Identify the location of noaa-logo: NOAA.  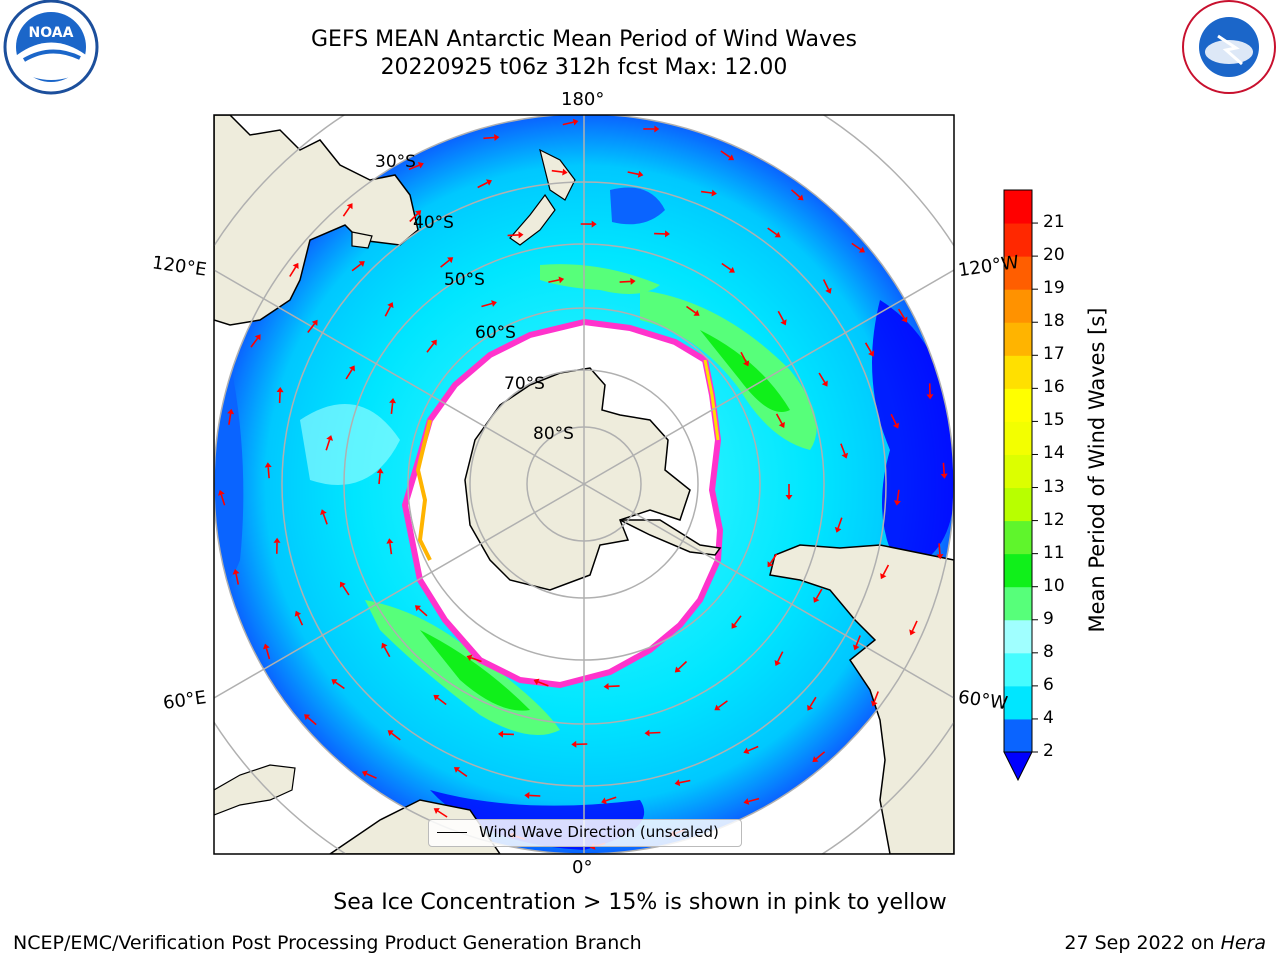
(51, 47).